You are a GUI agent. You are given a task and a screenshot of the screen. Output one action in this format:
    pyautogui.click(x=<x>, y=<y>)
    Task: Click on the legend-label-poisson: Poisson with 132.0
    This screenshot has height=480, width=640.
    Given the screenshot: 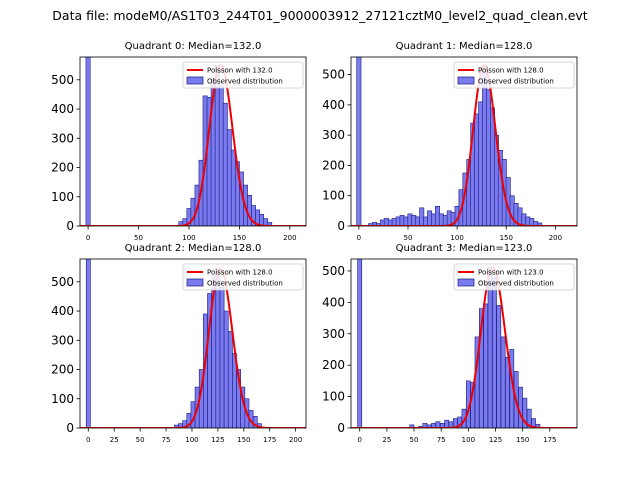 What is the action you would take?
    pyautogui.click(x=240, y=71)
    